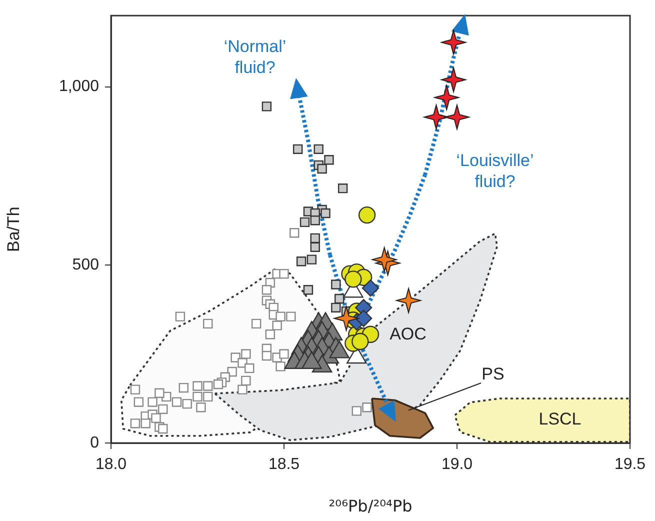 The height and width of the screenshot is (521, 655). What do you see at coordinates (13, 229) in the screenshot?
I see `y-axis-title: Ba/Th` at bounding box center [13, 229].